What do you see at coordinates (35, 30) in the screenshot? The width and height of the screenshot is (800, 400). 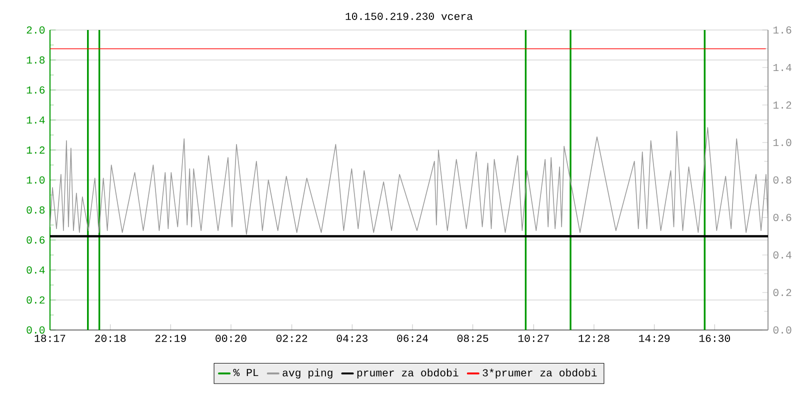 I see `y-tick-label: 2.0` at bounding box center [35, 30].